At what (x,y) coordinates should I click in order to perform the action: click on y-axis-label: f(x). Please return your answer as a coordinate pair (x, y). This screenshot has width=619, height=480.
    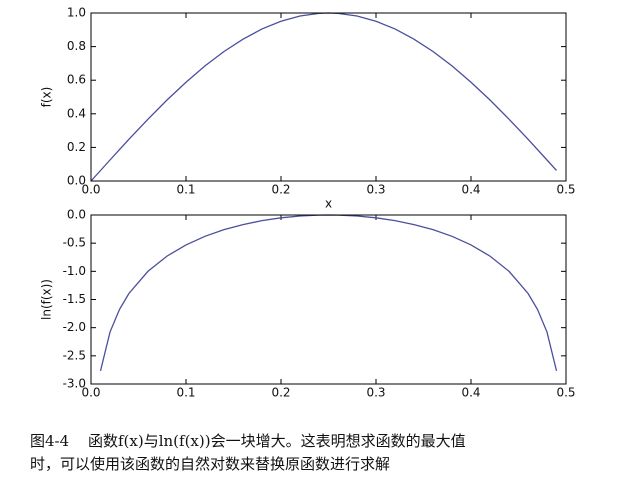
    Looking at the image, I should click on (47, 97).